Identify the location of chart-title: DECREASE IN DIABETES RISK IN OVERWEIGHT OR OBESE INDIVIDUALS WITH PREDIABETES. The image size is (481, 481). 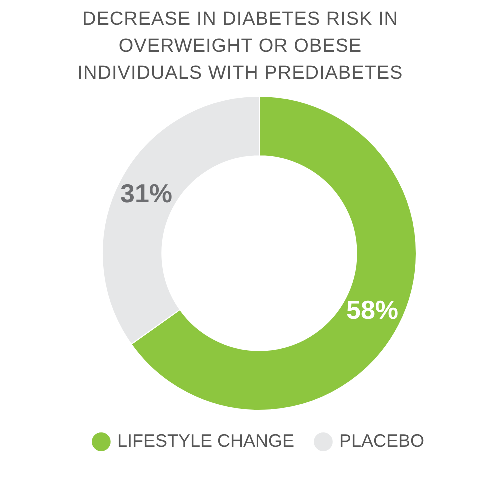
(240, 47).